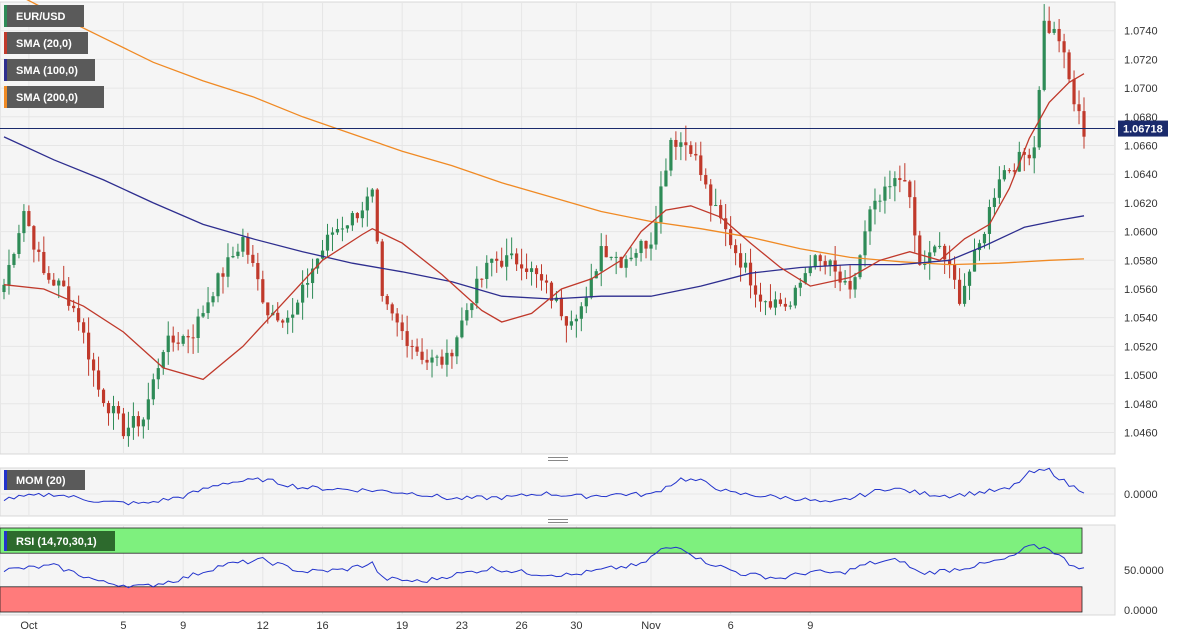 Image resolution: width=1187 pixels, height=638 pixels. What do you see at coordinates (47, 98) in the screenshot?
I see `legend-tag-label: SMA (200,0)` at bounding box center [47, 98].